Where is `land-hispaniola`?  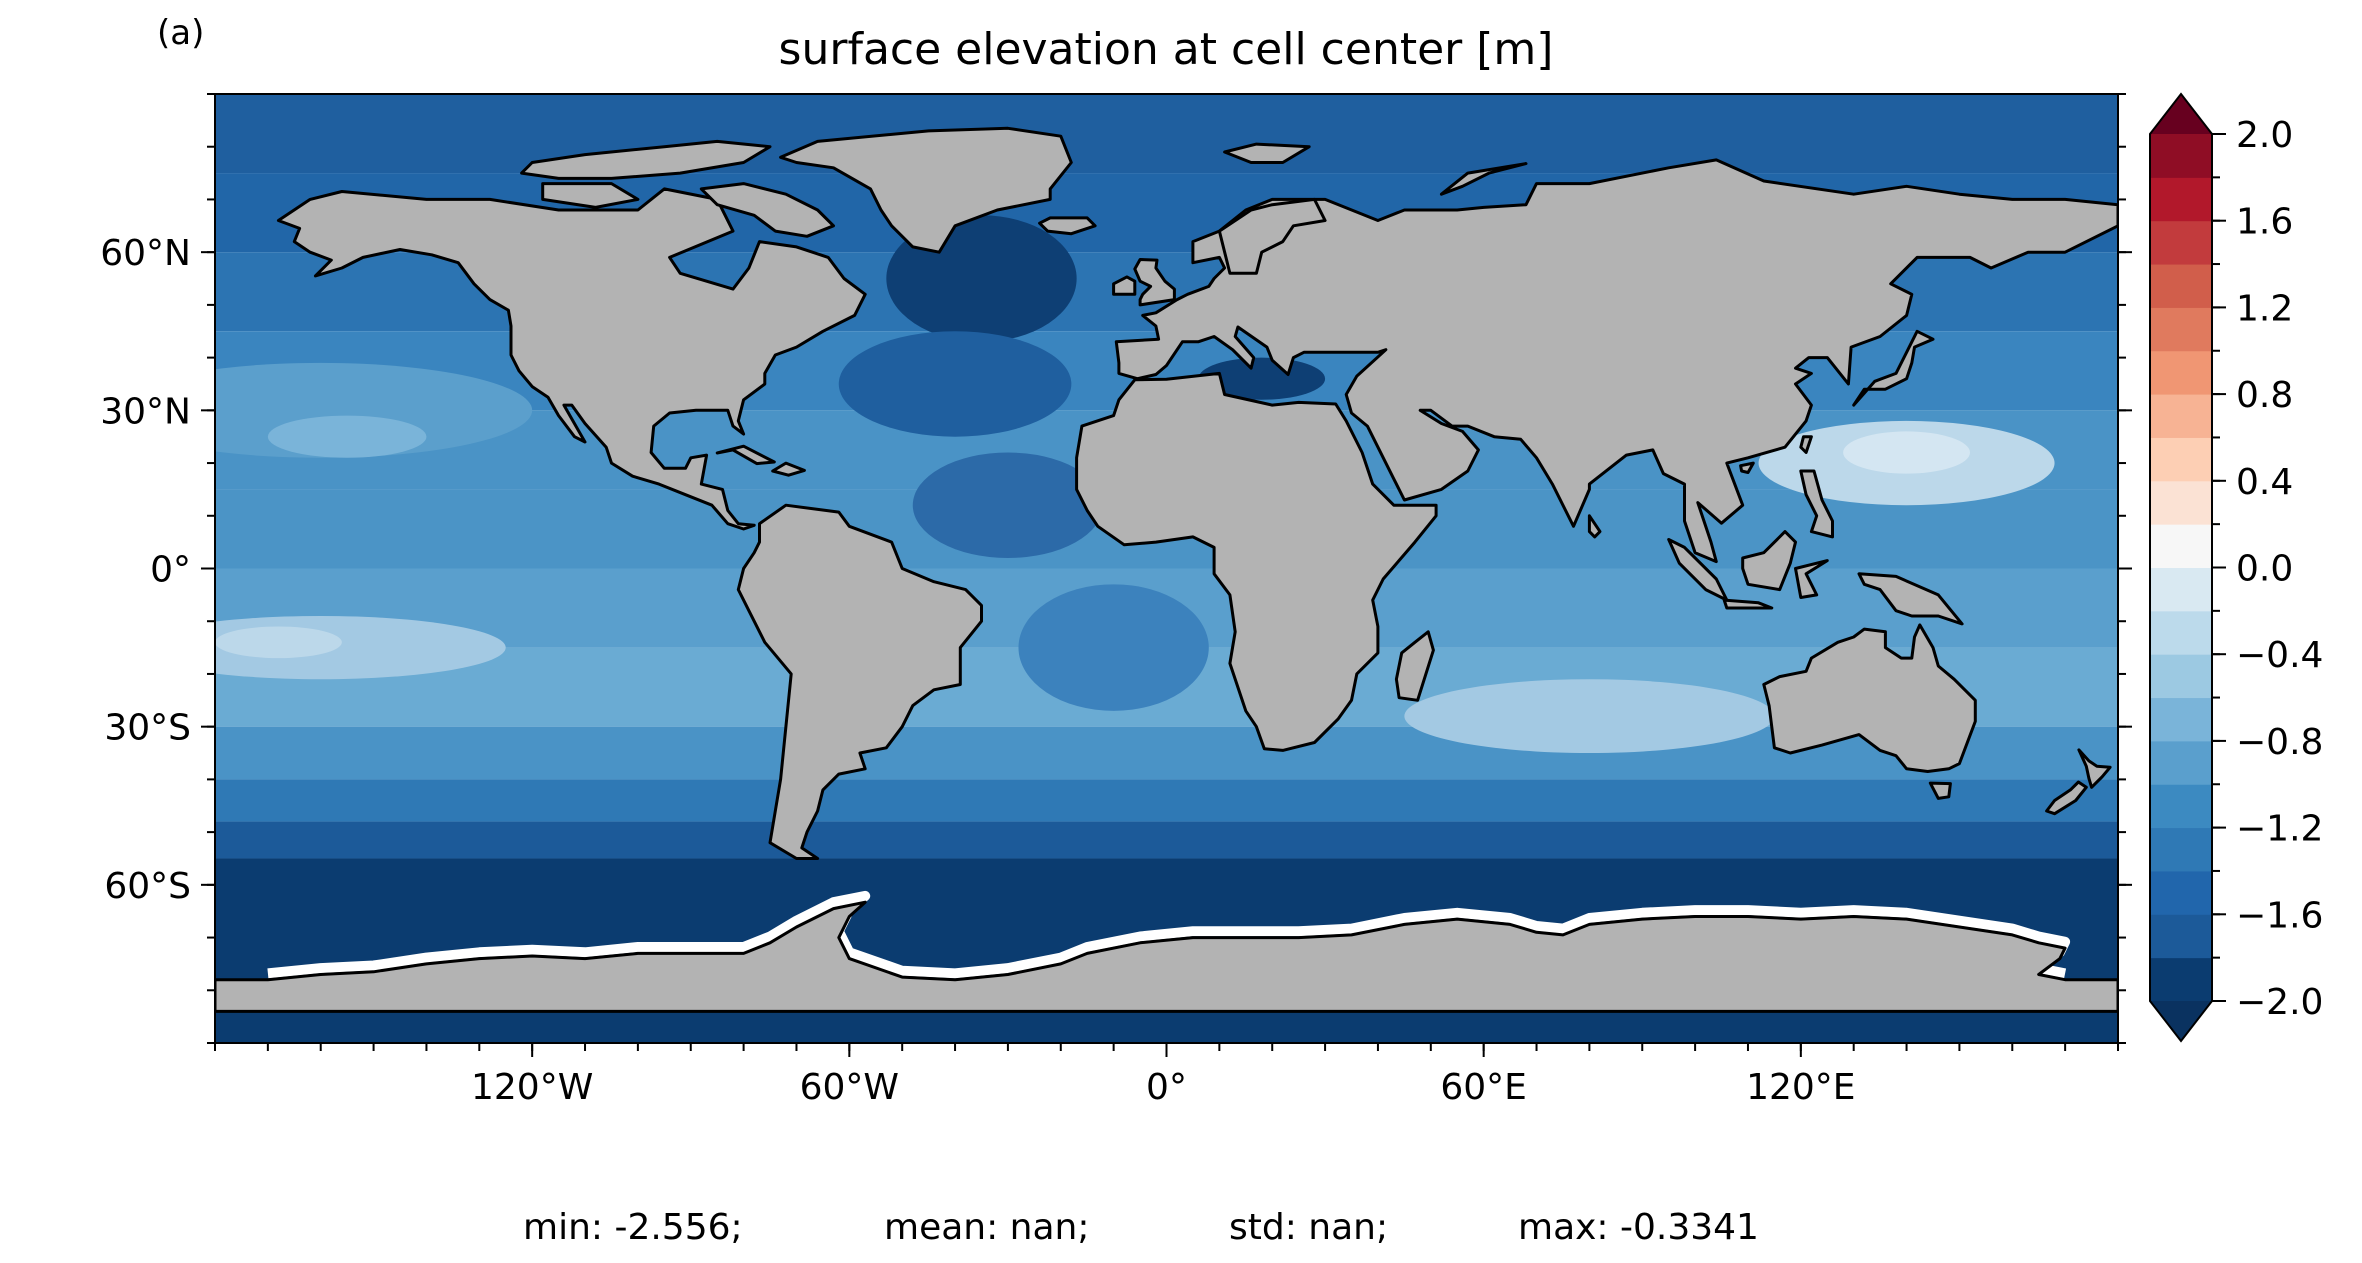
land-hispaniola is located at coordinates (788, 469).